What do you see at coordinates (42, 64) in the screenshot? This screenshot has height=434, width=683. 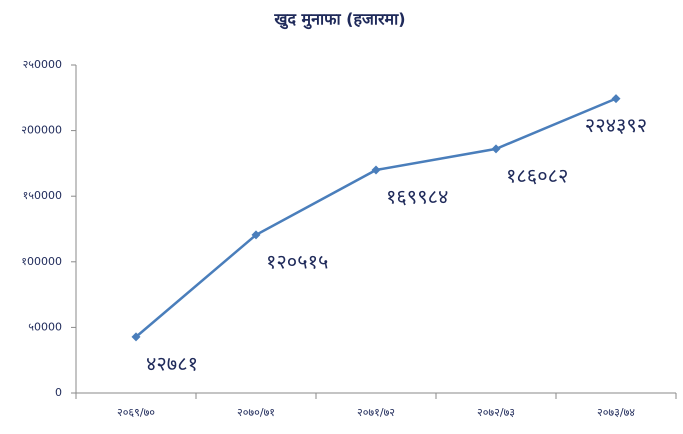 I see `y-tick-label: २५0000` at bounding box center [42, 64].